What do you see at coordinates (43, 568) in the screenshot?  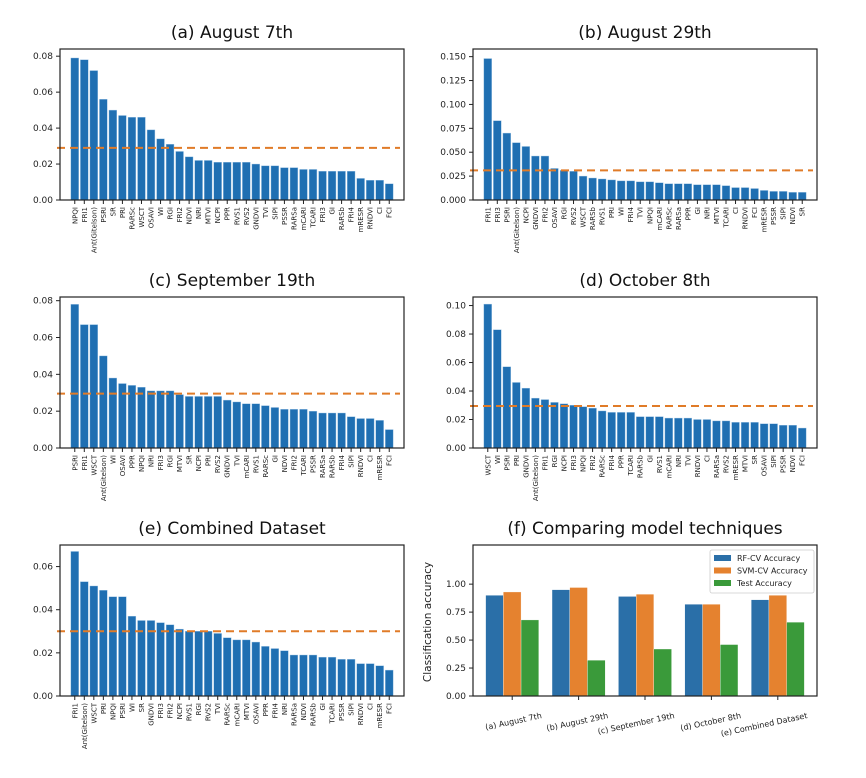 I see `y-tick-label: 0.06` at bounding box center [43, 568].